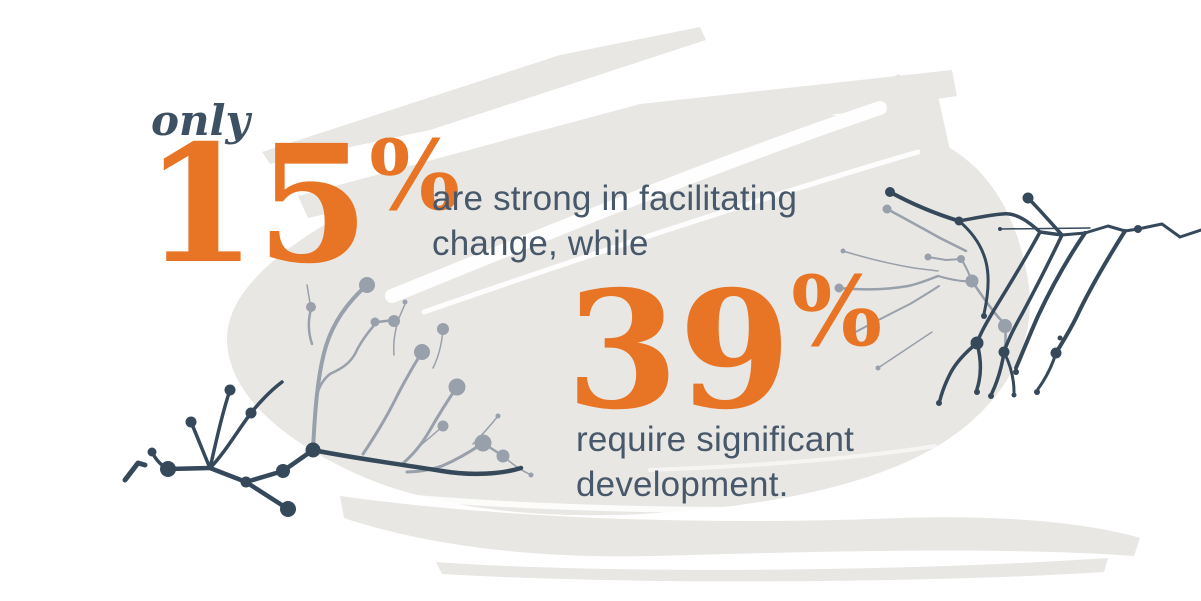  I want to click on stat-39-percent-sign: %, so click(836, 311).